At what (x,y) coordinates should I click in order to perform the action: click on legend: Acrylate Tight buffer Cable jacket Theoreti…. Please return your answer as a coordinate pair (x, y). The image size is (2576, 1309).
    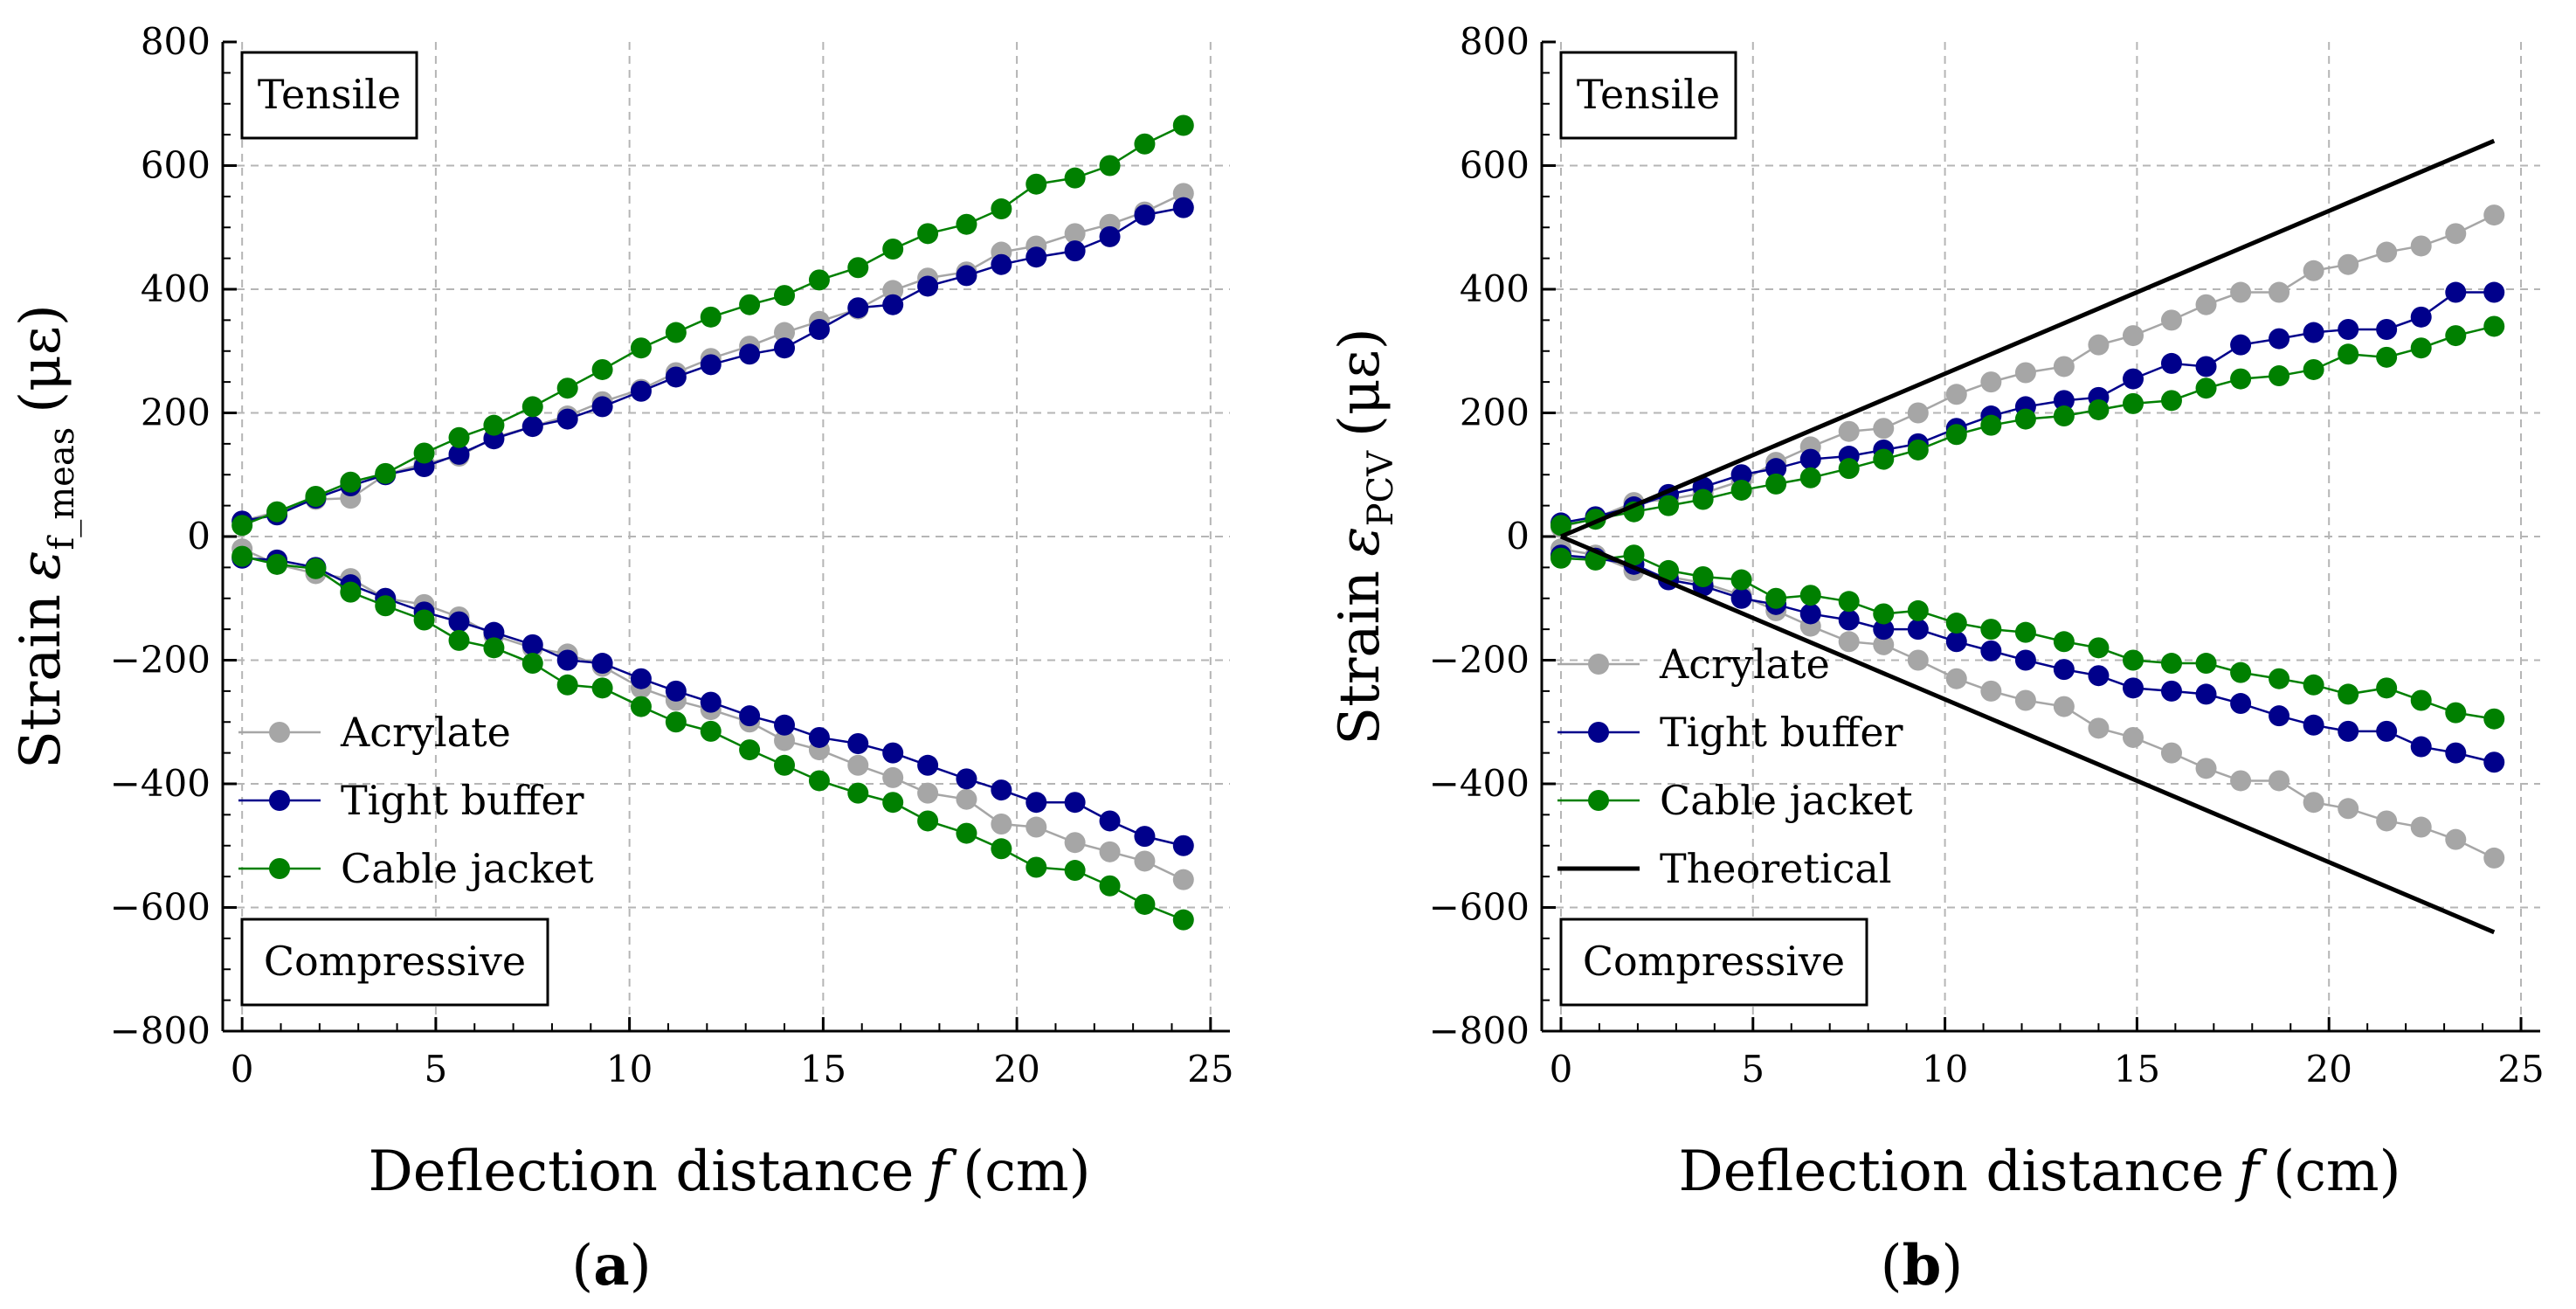
    Looking at the image, I should click on (1735, 766).